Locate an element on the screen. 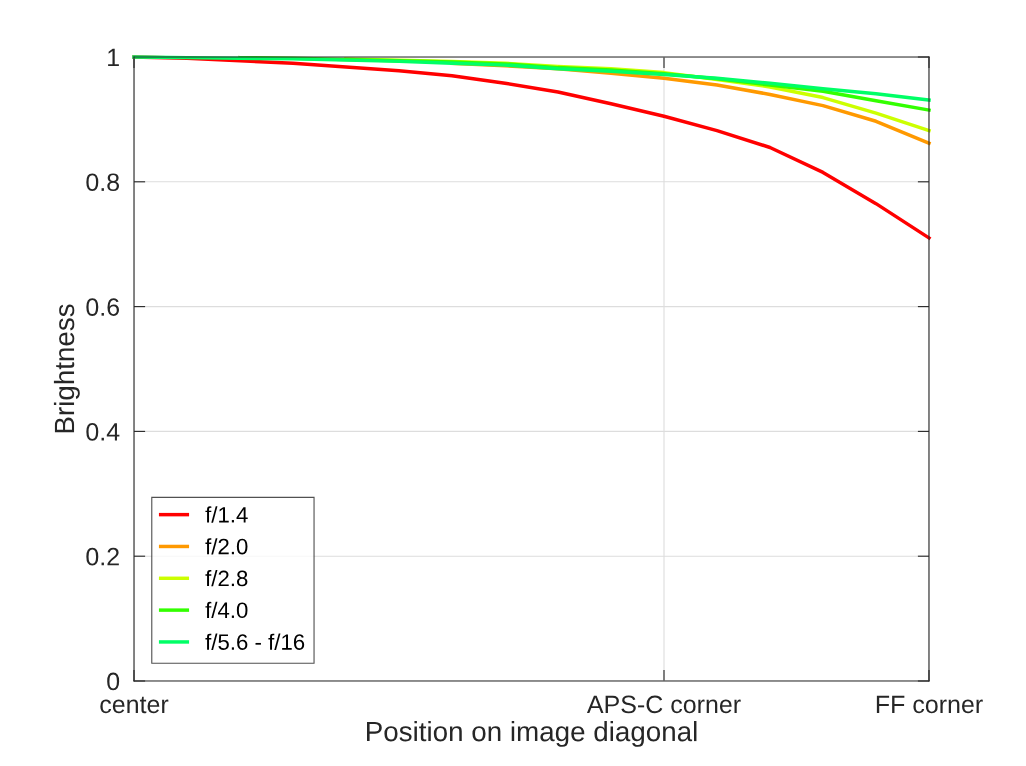  y-axis-title: Brightness is located at coordinates (66, 368).